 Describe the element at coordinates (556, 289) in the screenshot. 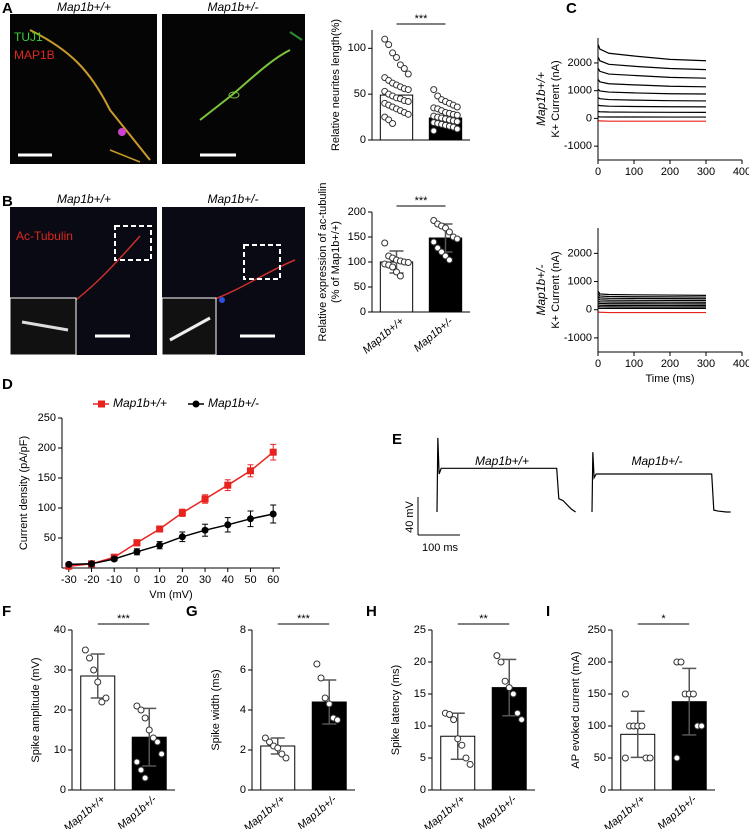

I see `y-axis-label: K+ Current (nA)` at that location.